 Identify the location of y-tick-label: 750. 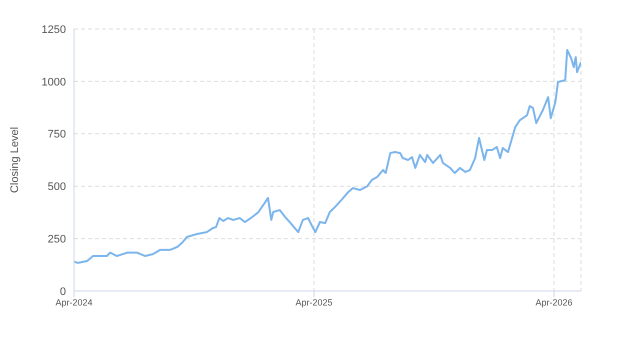
(57, 134).